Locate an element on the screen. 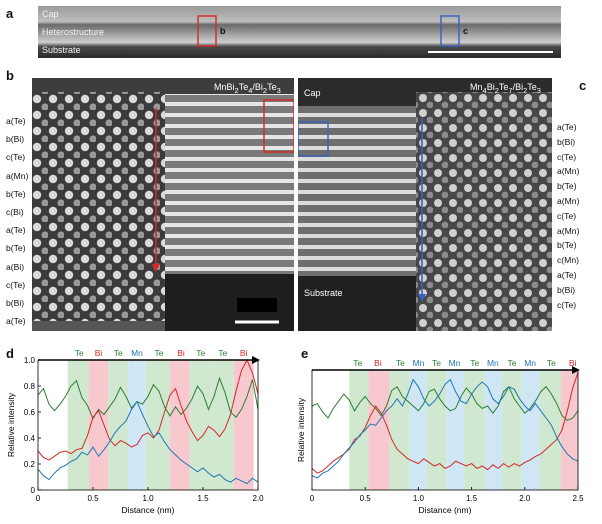 This screenshot has width=602, height=524. chart-d-xtick-label: 0.5 is located at coordinates (93, 498).